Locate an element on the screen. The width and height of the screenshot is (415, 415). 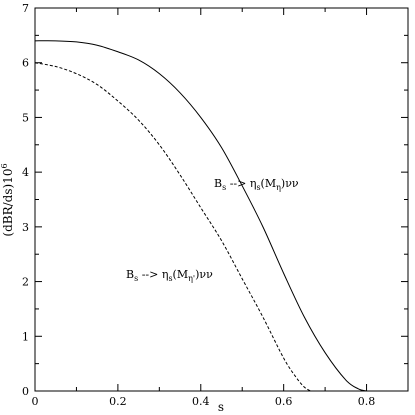
annot0-part1: s is located at coordinates (224, 187).